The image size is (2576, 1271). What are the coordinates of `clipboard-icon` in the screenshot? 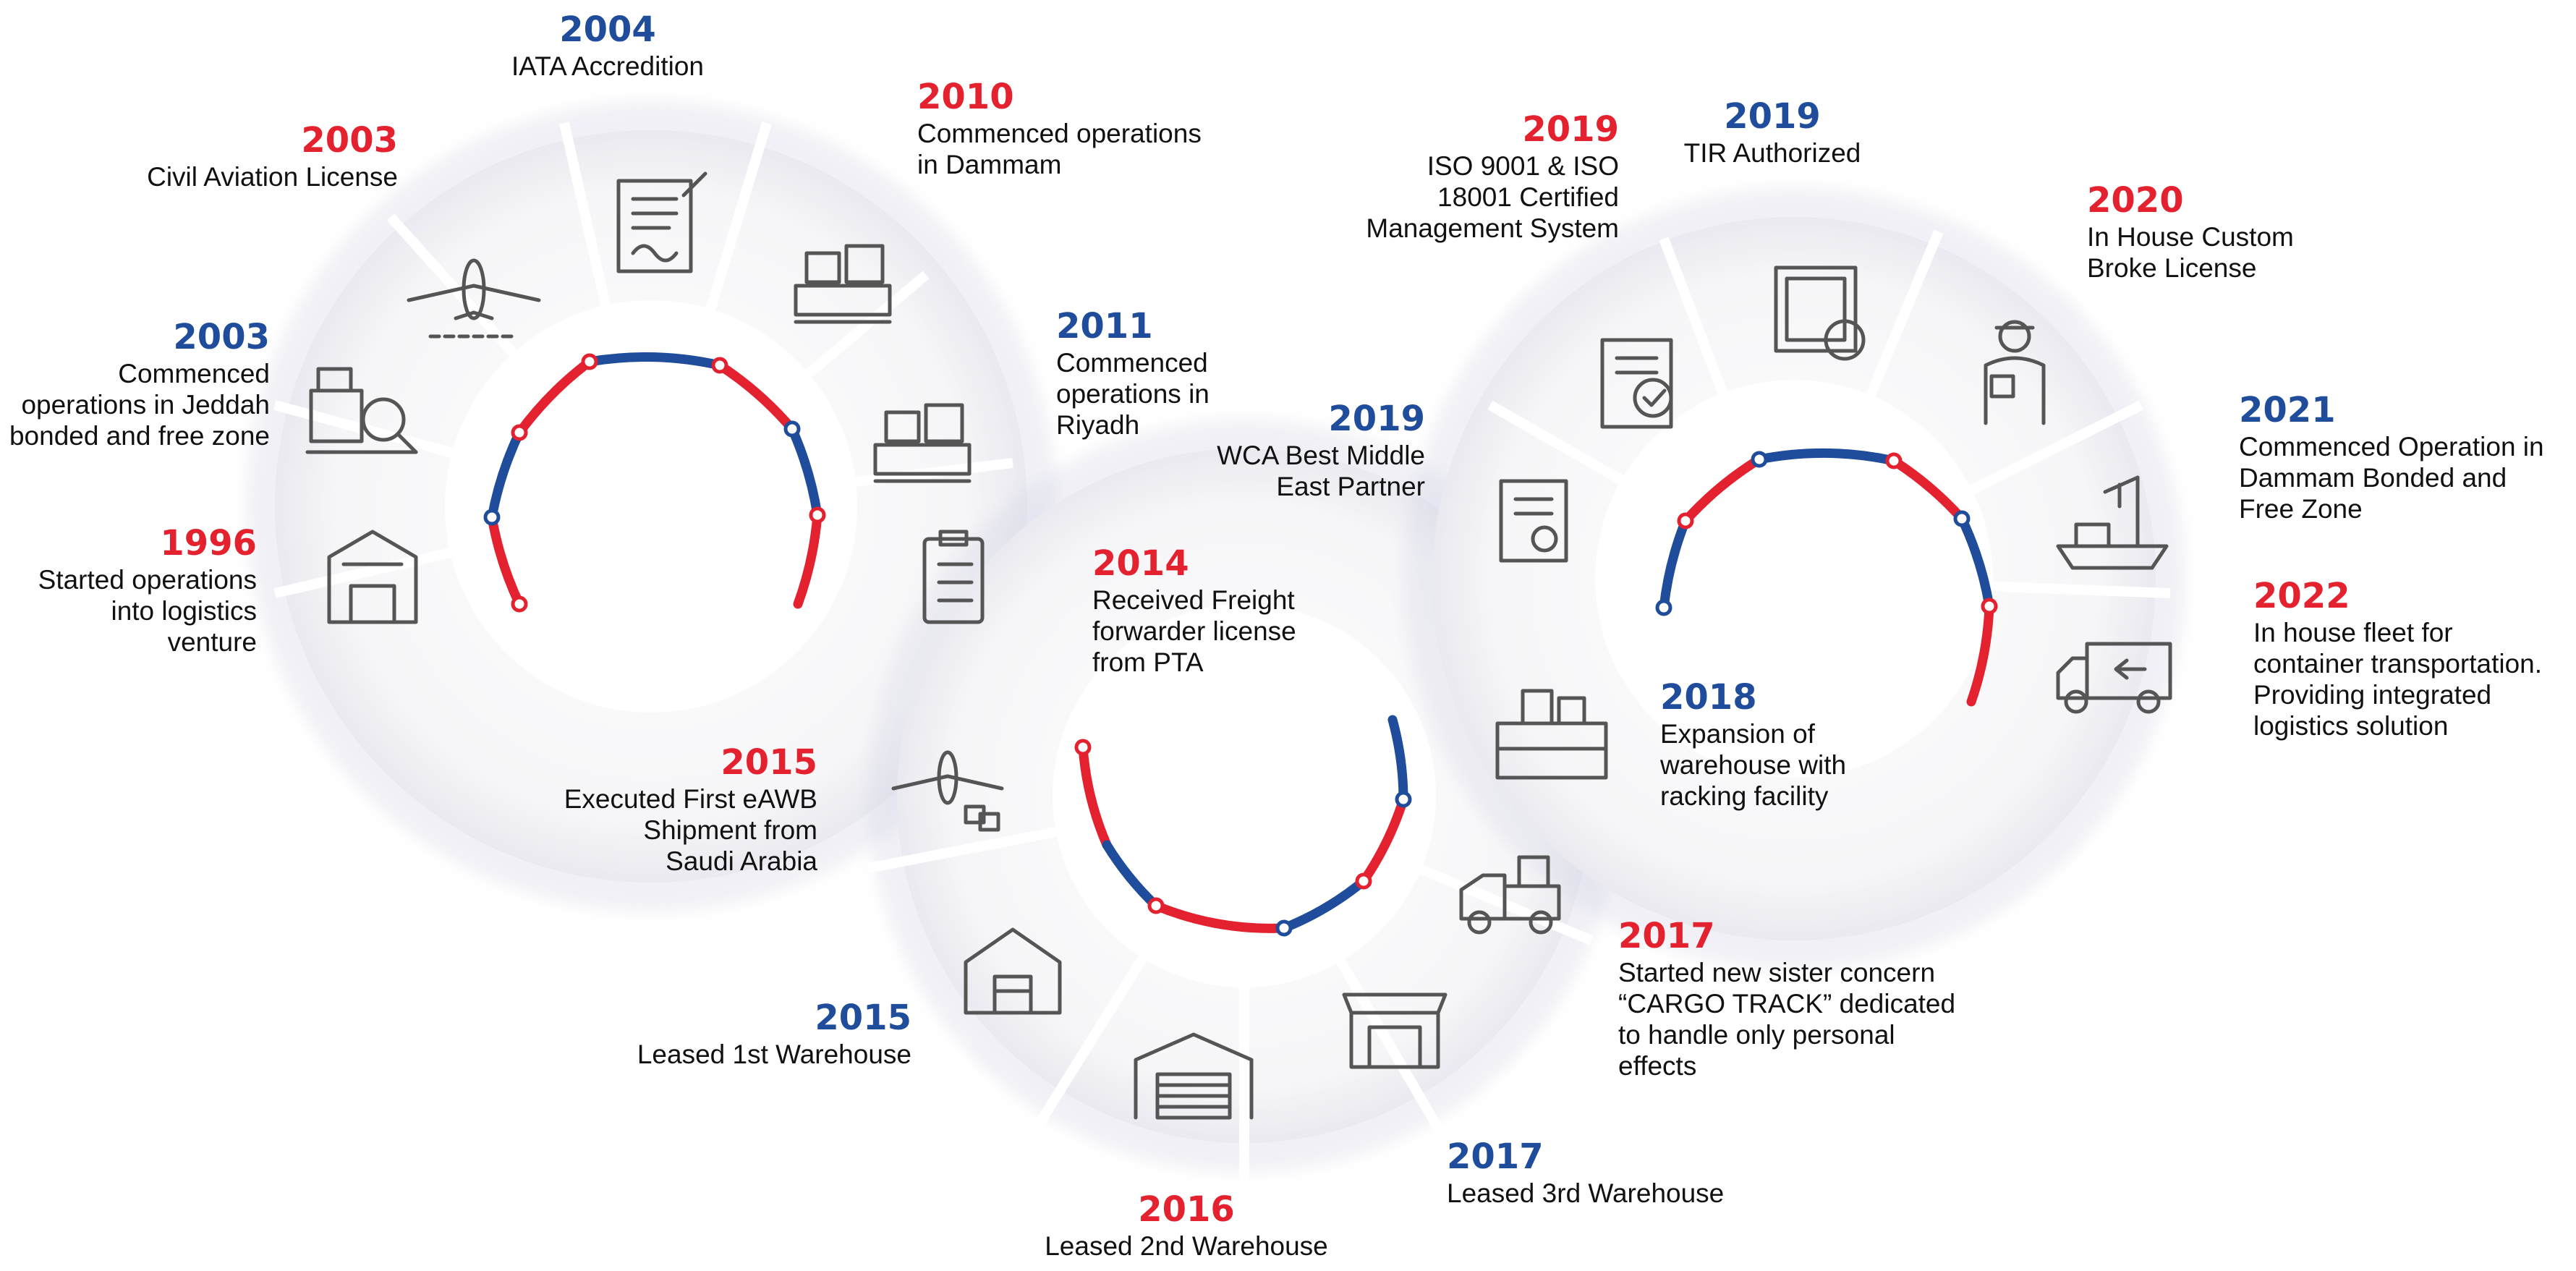 It's located at (953, 577).